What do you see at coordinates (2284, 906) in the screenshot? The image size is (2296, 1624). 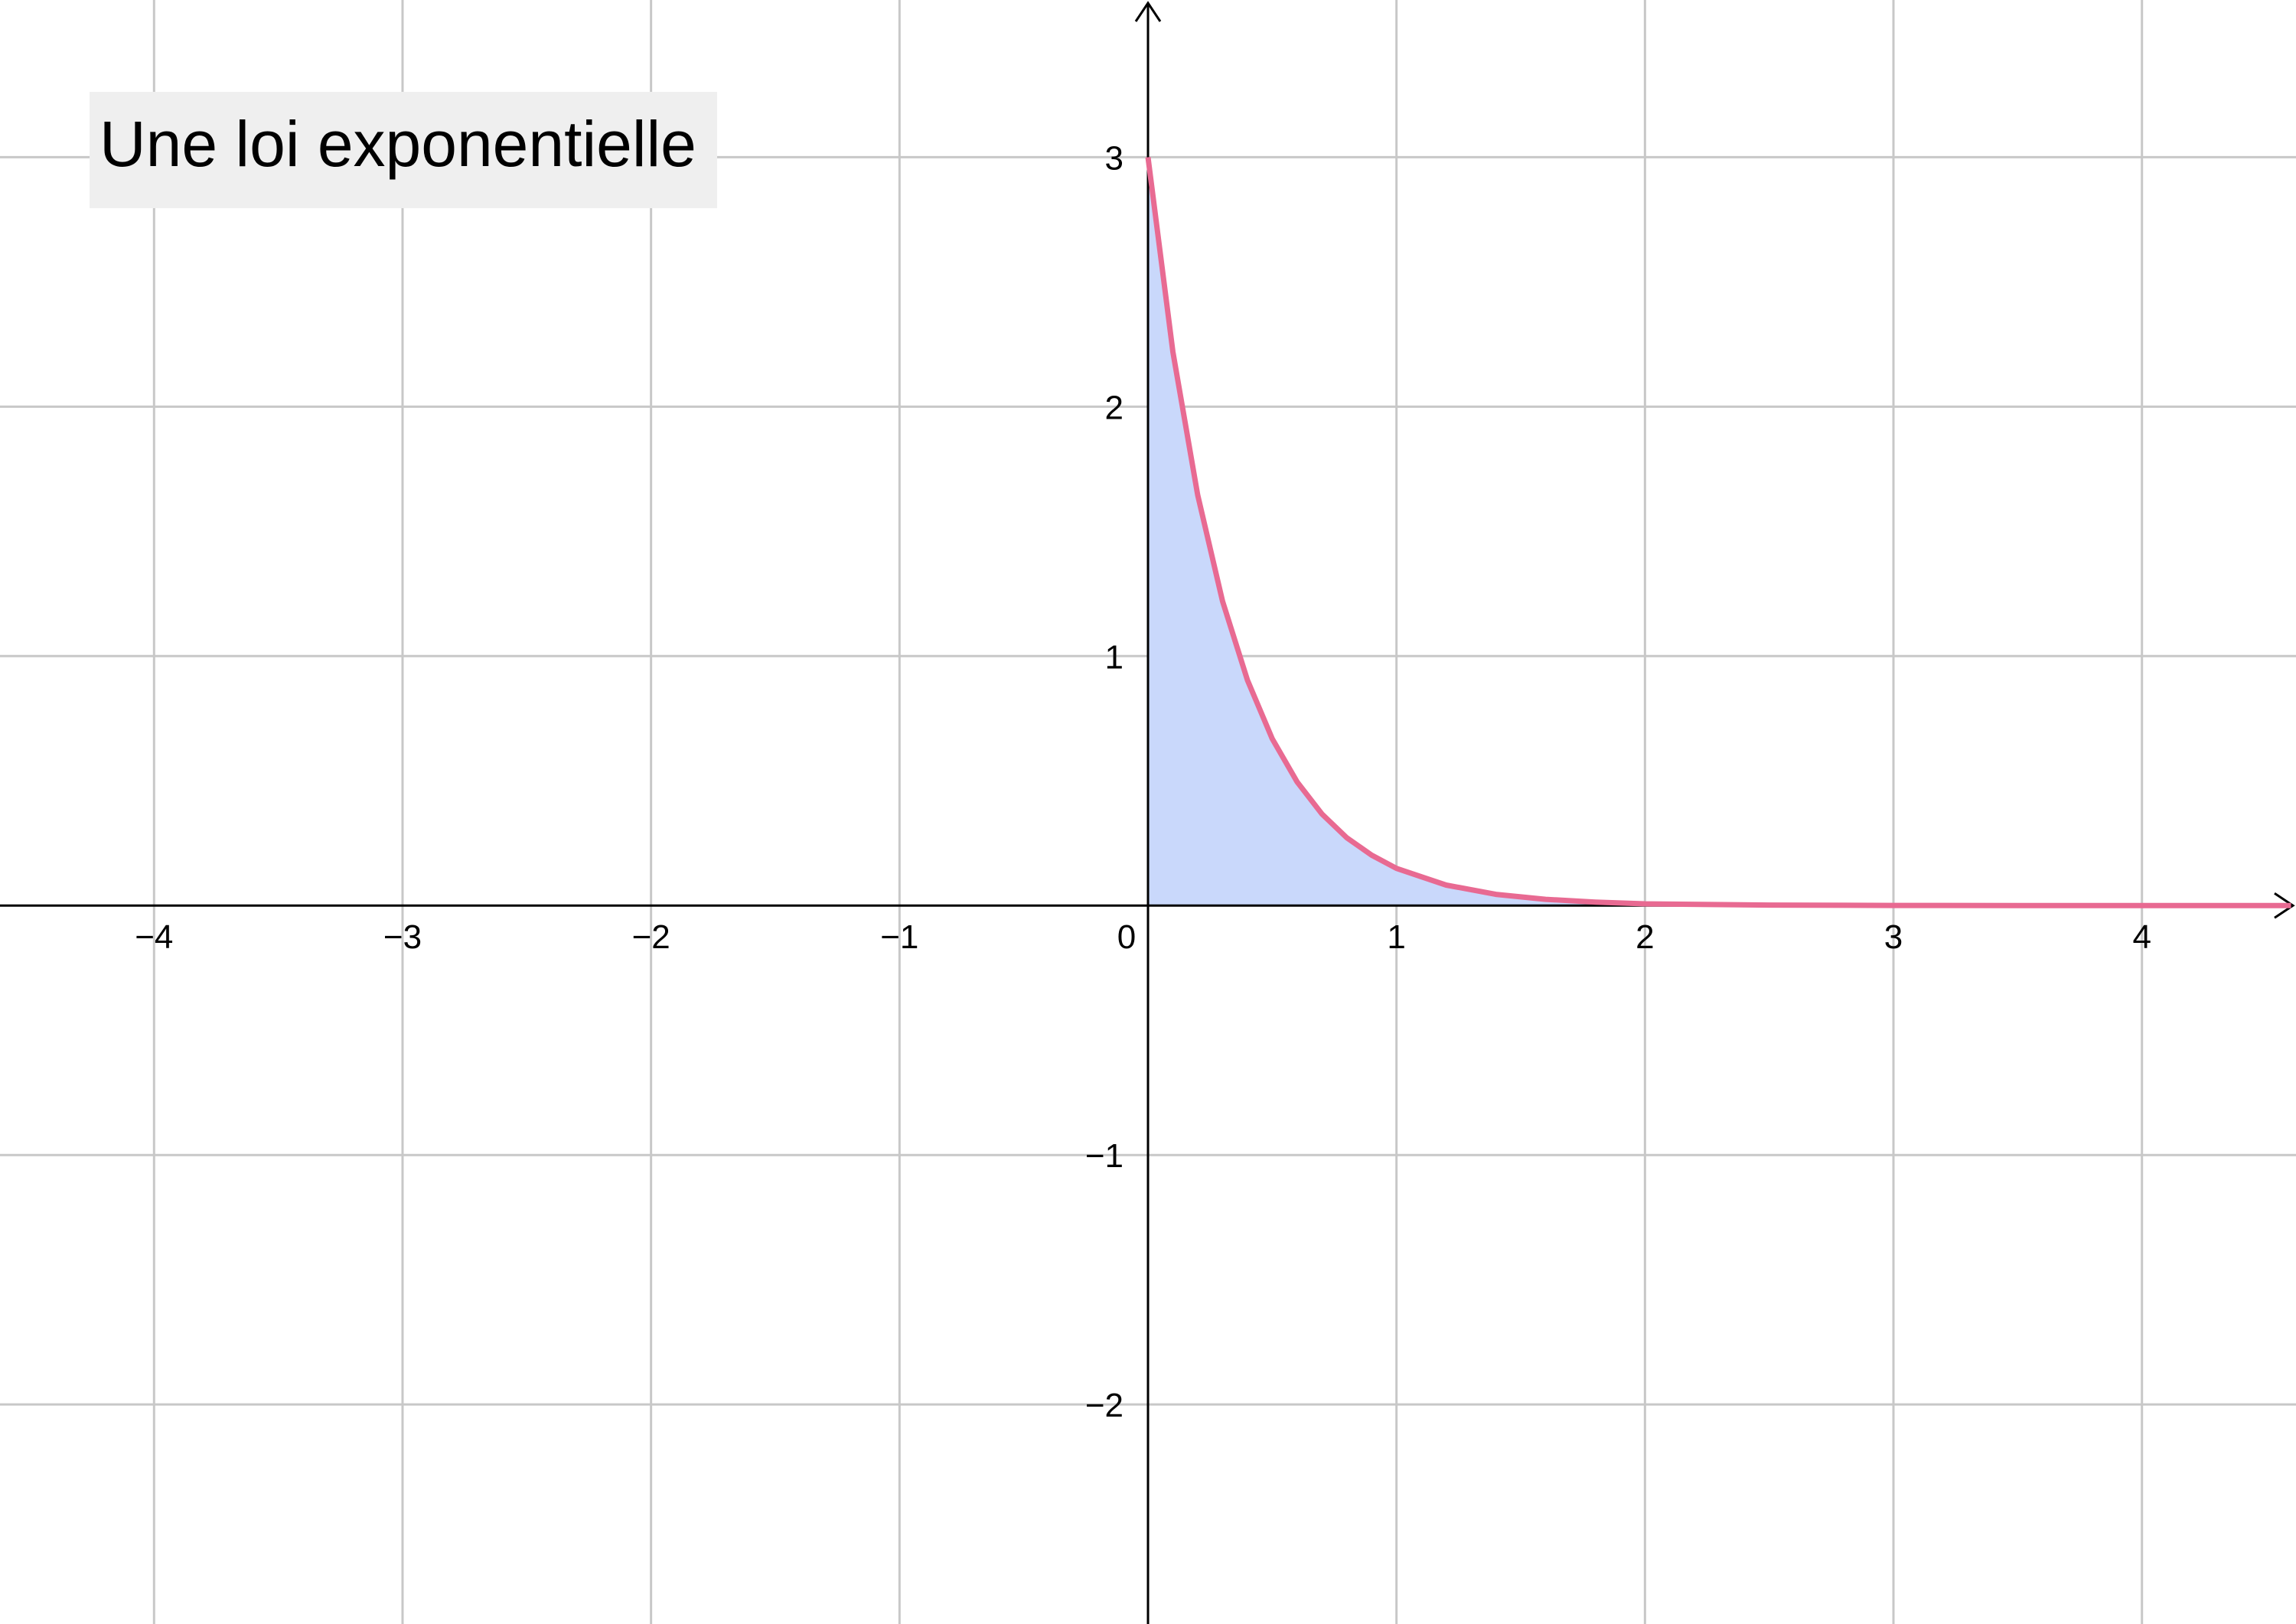 I see `x-axis-arrow` at bounding box center [2284, 906].